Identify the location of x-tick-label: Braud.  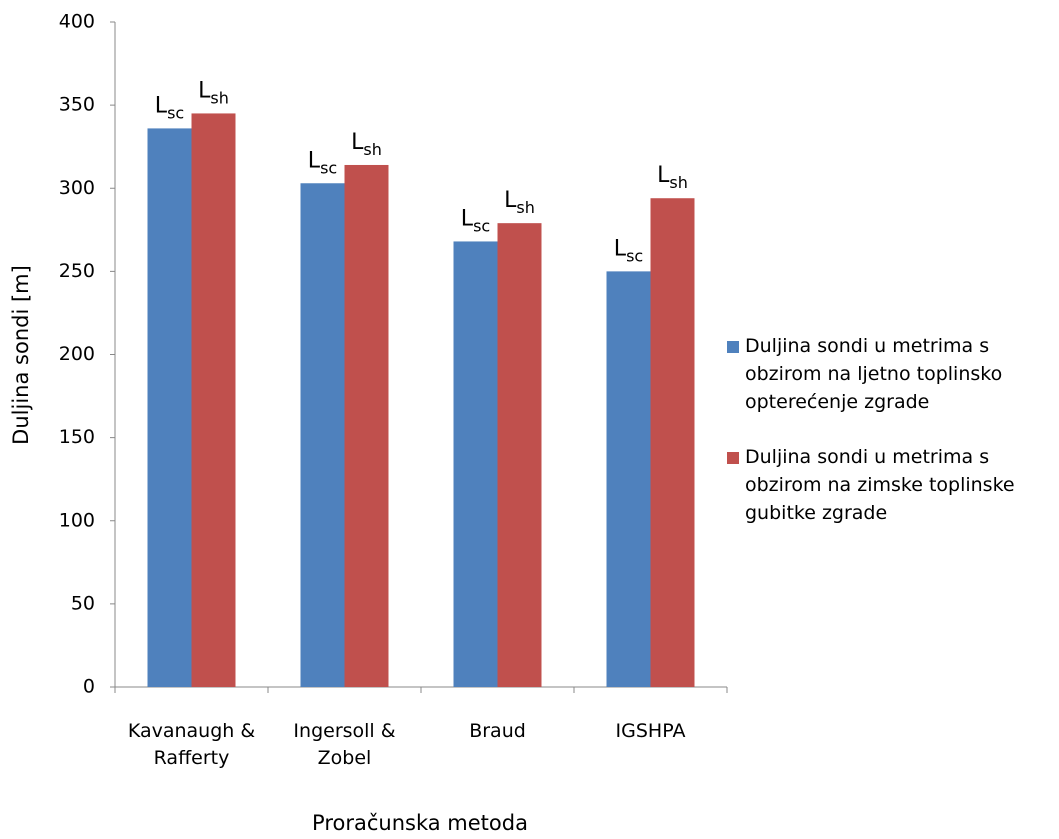
(497, 731).